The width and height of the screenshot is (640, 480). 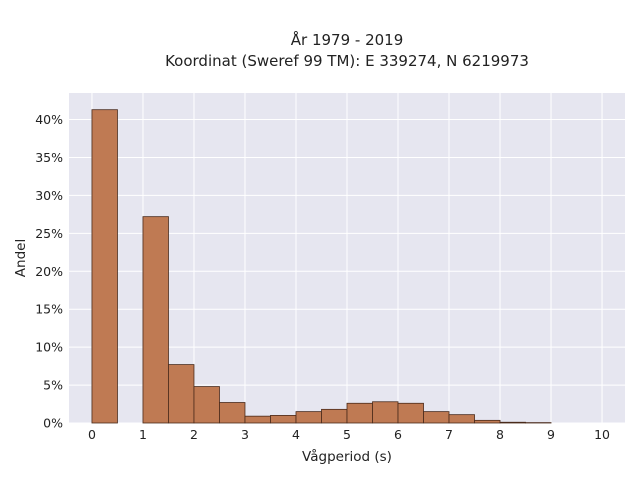 I want to click on x-tick-label-4: 4, so click(x=296, y=434).